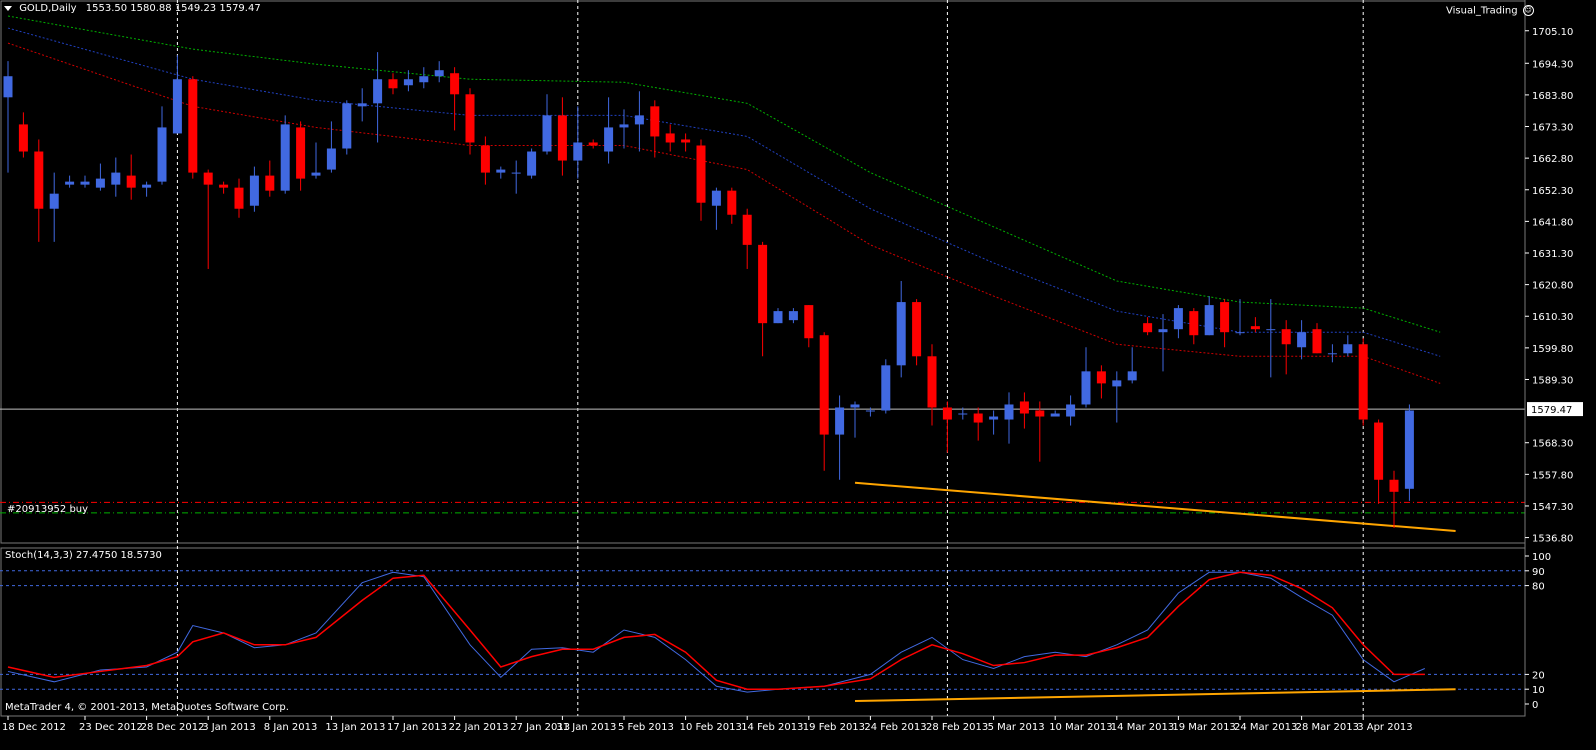 Image resolution: width=1596 pixels, height=750 pixels. Describe the element at coordinates (1155, 506) in the screenshot. I see `trendline` at that location.